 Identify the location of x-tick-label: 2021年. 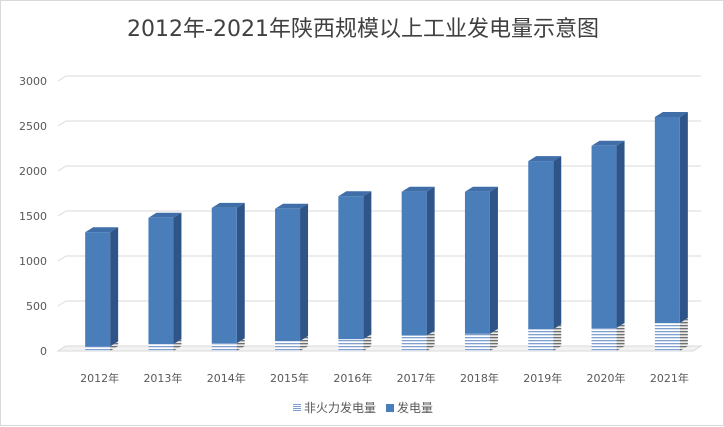
(669, 378).